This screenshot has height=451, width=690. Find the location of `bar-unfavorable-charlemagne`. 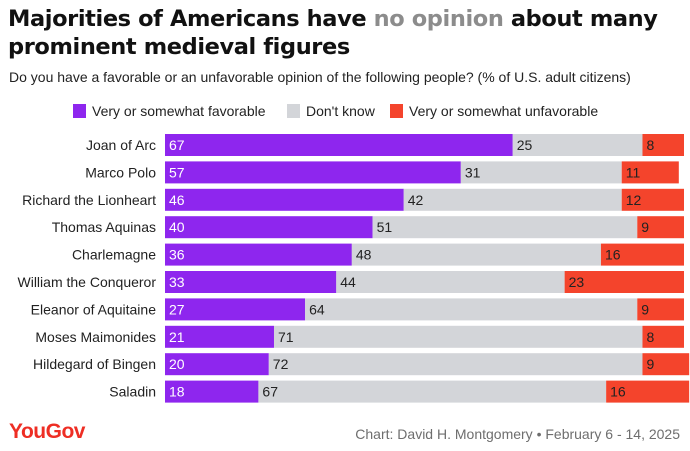

bar-unfavorable-charlemagne is located at coordinates (642, 254).